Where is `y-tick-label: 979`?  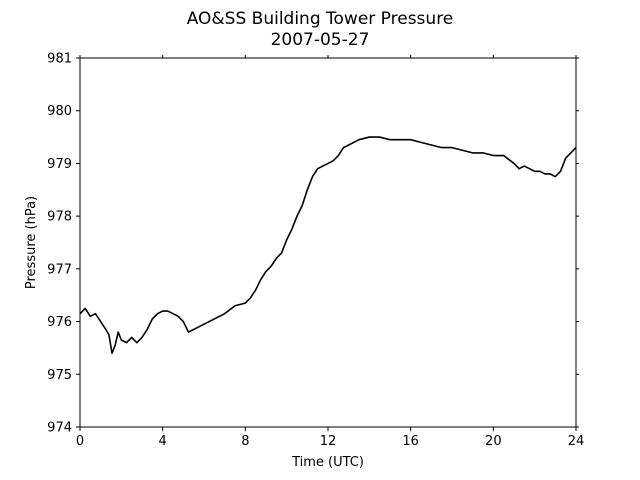 y-tick-label: 979 is located at coordinates (59, 164).